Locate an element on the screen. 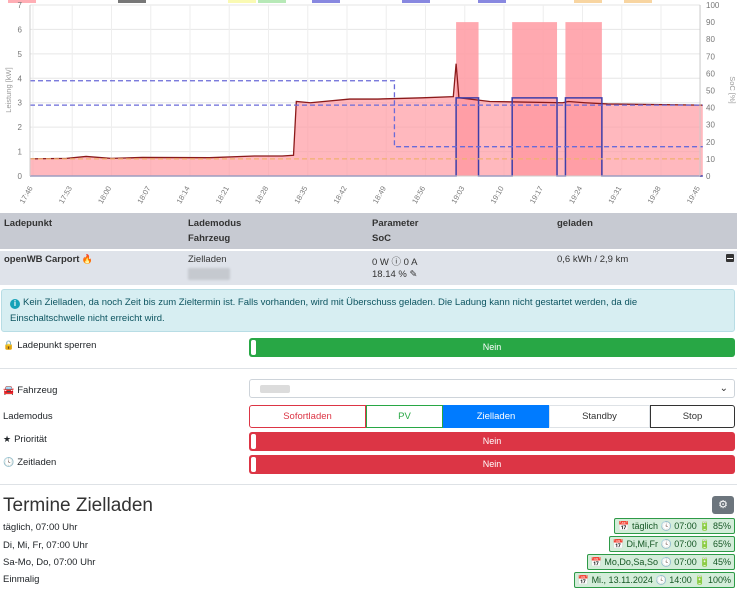  collapse-icon is located at coordinates (730, 258).